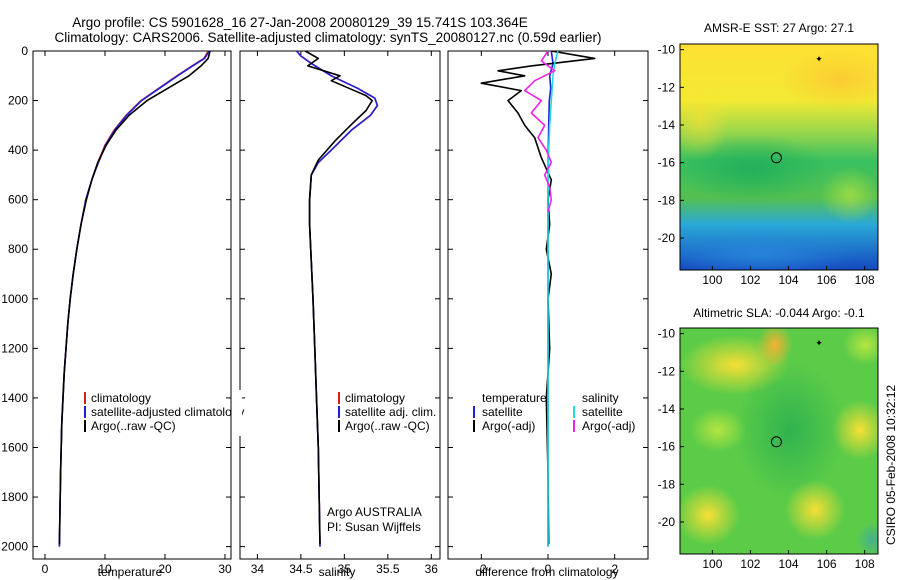  Describe the element at coordinates (705, 120) in the screenshot. I see `sst-yellow-left` at that location.